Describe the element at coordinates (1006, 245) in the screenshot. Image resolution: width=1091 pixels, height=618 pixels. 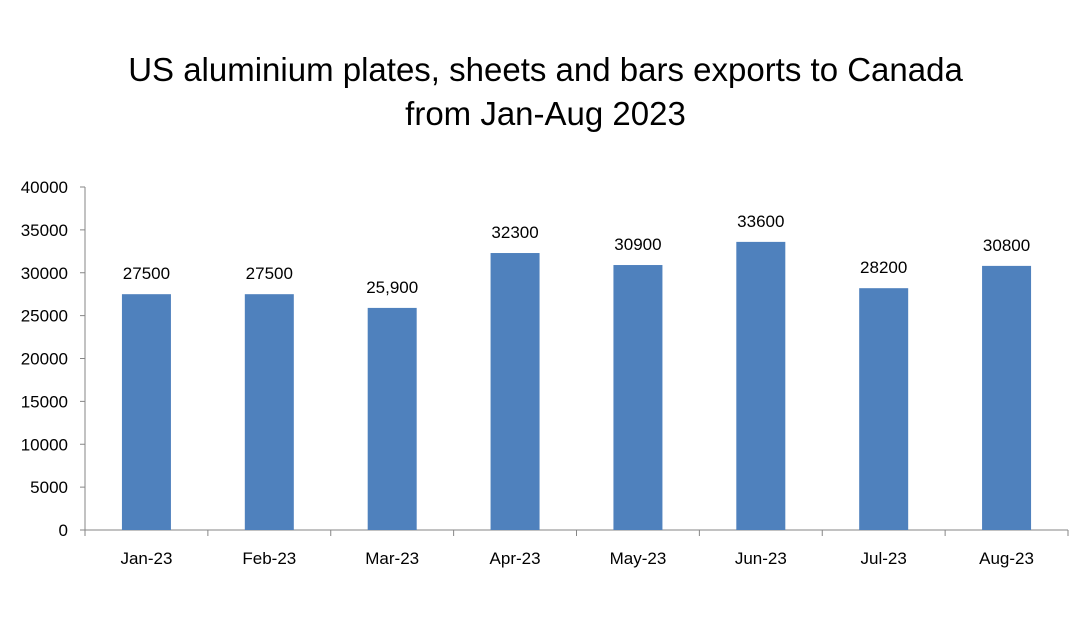
I see `data-label: 30800` at that location.